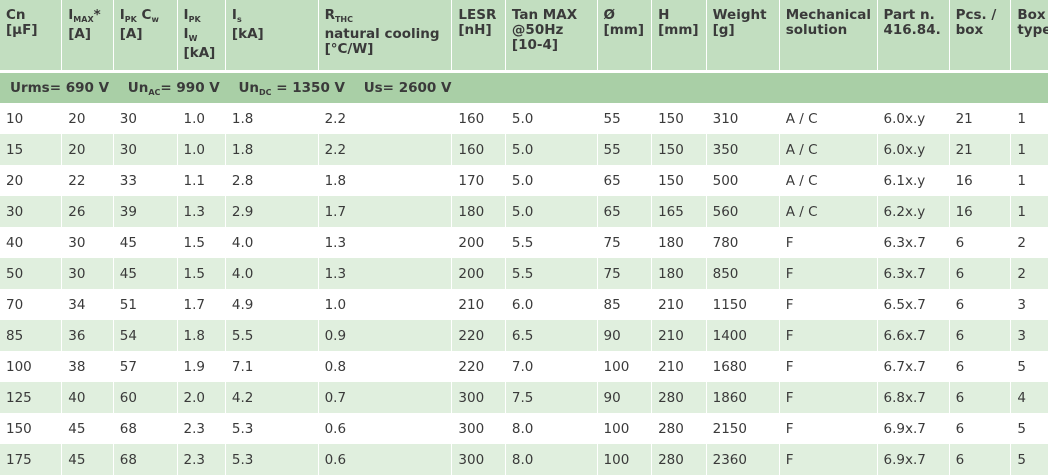 This screenshot has height=475, width=1048. What do you see at coordinates (60, 87) in the screenshot?
I see `urms-value: Urms= 690 V` at bounding box center [60, 87].